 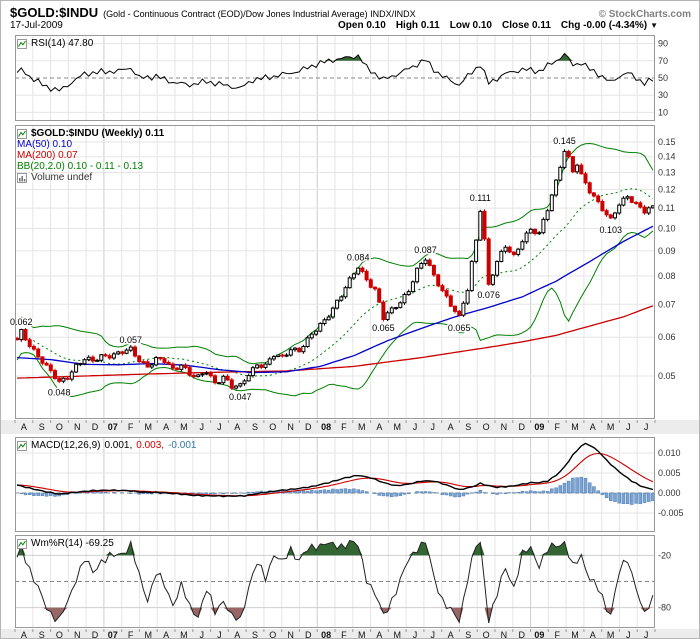 What do you see at coordinates (671, 513) in the screenshot?
I see `y-tick-label: -0.005` at bounding box center [671, 513].